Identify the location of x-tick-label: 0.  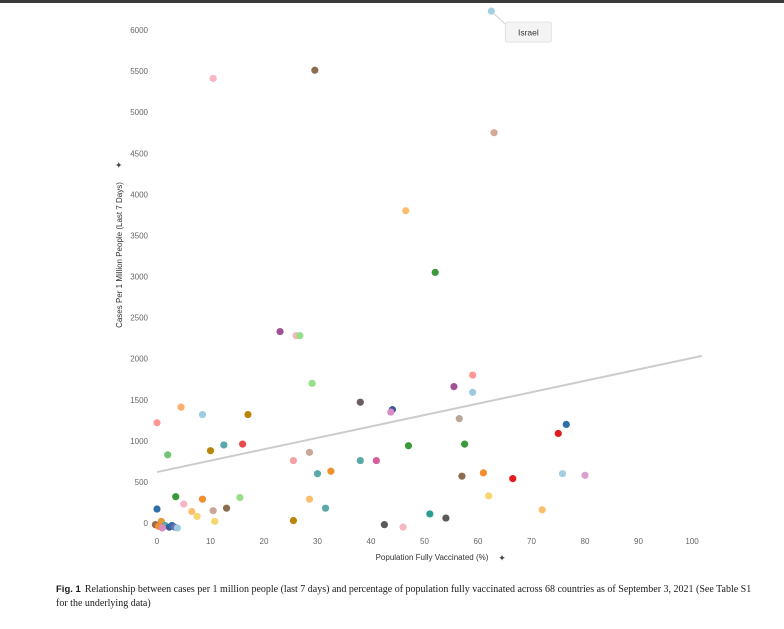
(157, 541).